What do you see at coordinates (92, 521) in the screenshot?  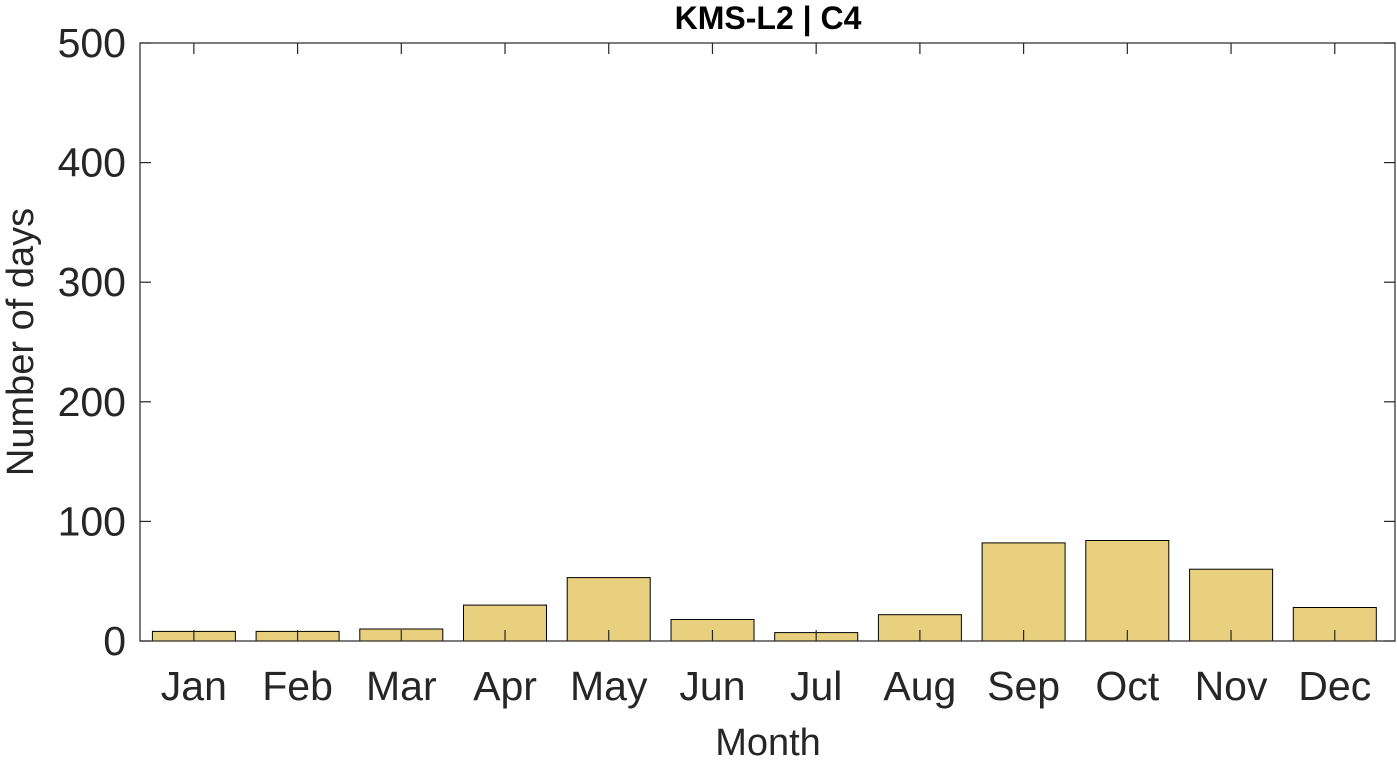 I see `y-tick-label: 100` at bounding box center [92, 521].